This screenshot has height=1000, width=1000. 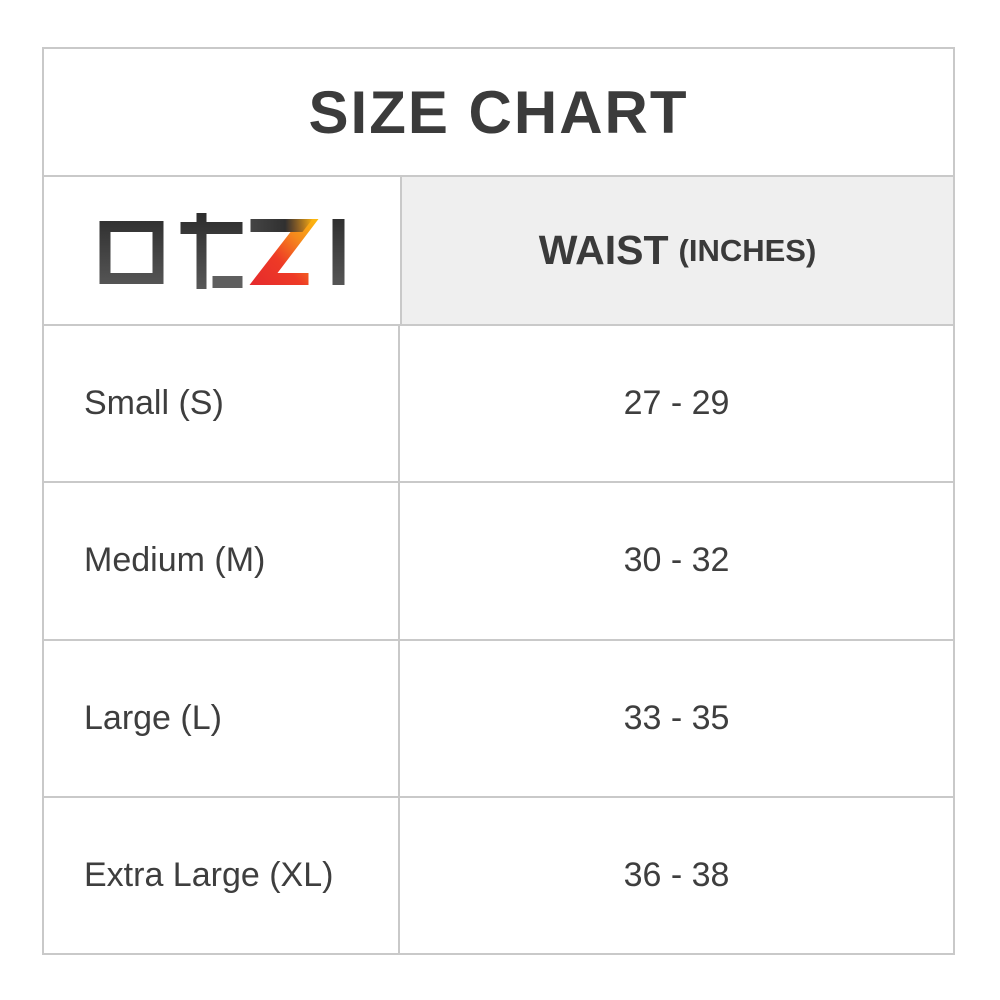 I want to click on logo-letter-z, so click(x=284, y=251).